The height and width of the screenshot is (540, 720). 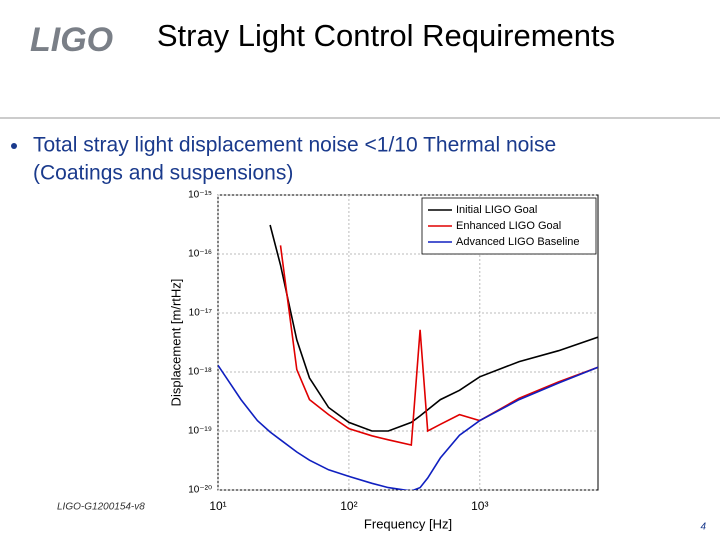 What do you see at coordinates (496, 210) in the screenshot?
I see `legend-label: Initial LIGO Goal` at bounding box center [496, 210].